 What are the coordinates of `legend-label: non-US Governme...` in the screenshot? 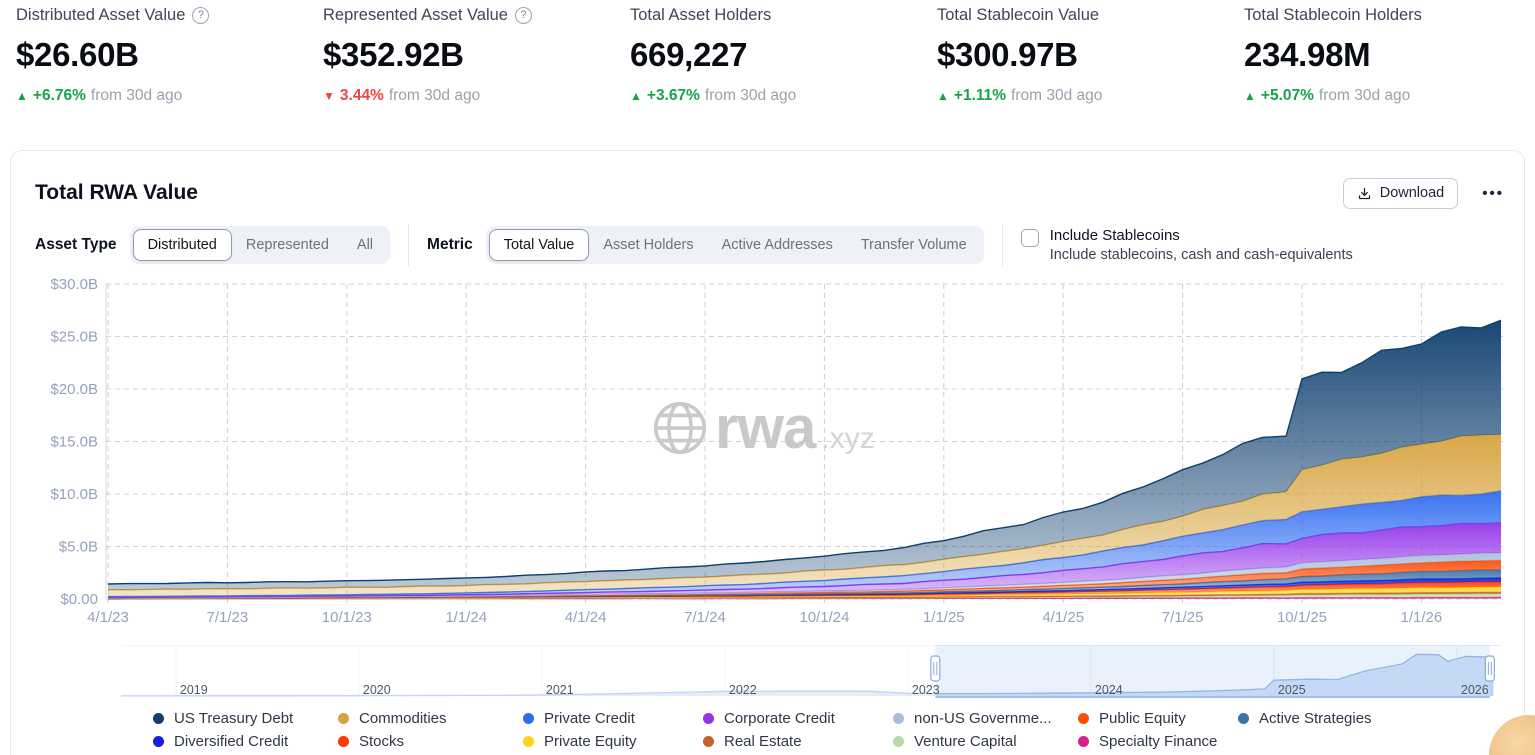 It's located at (983, 718).